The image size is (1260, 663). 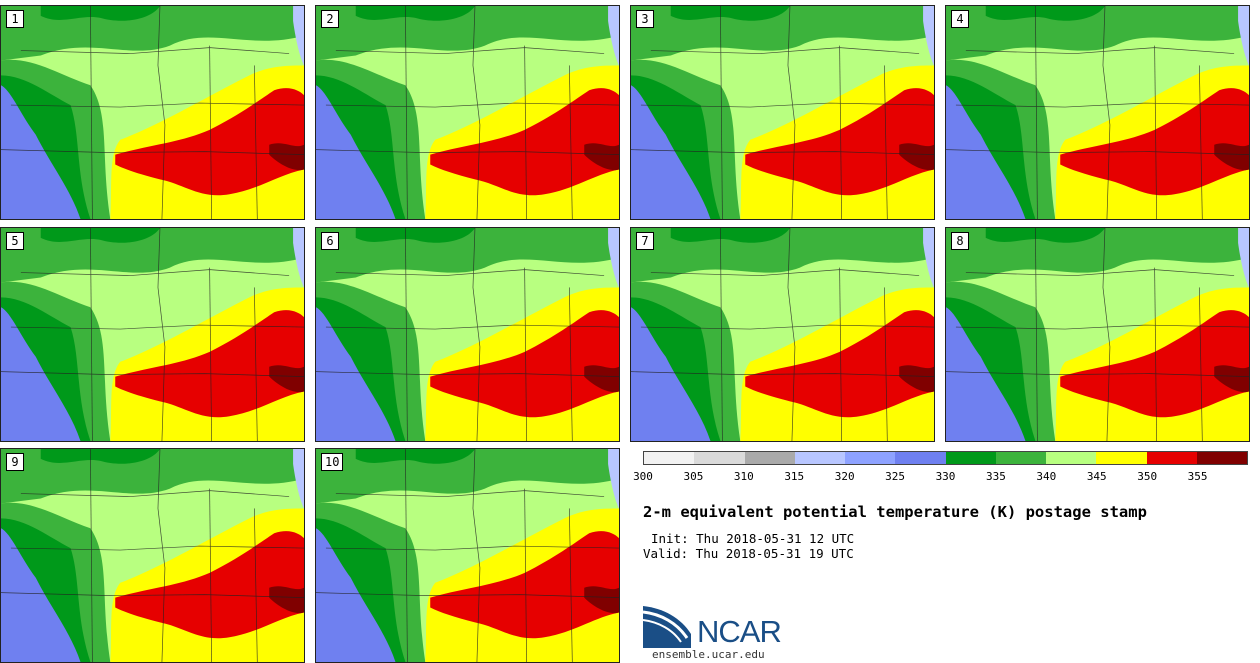 I want to click on member-panel: 10, so click(x=467, y=555).